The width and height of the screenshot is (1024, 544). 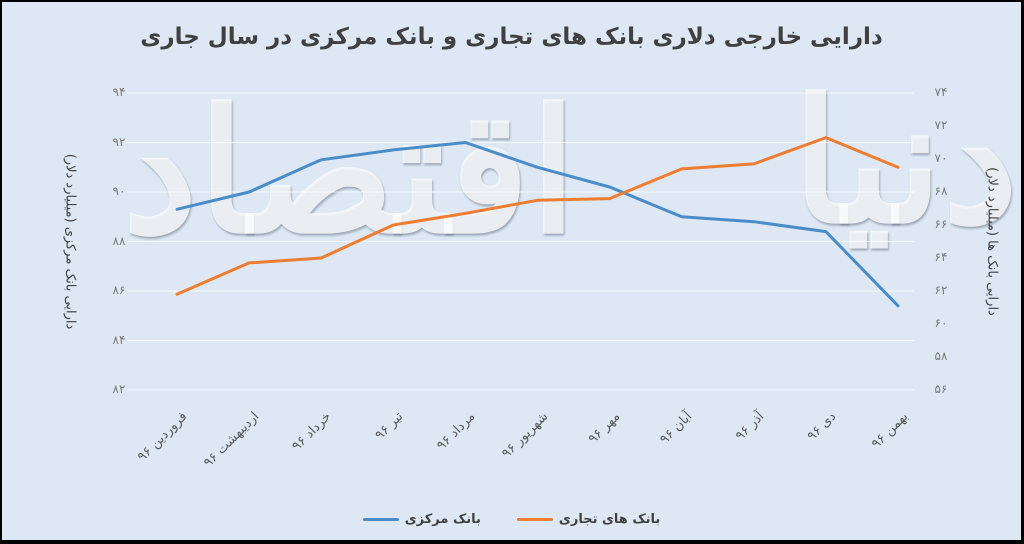 What do you see at coordinates (941, 92) in the screenshot?
I see `right-tick-label: ۷۴` at bounding box center [941, 92].